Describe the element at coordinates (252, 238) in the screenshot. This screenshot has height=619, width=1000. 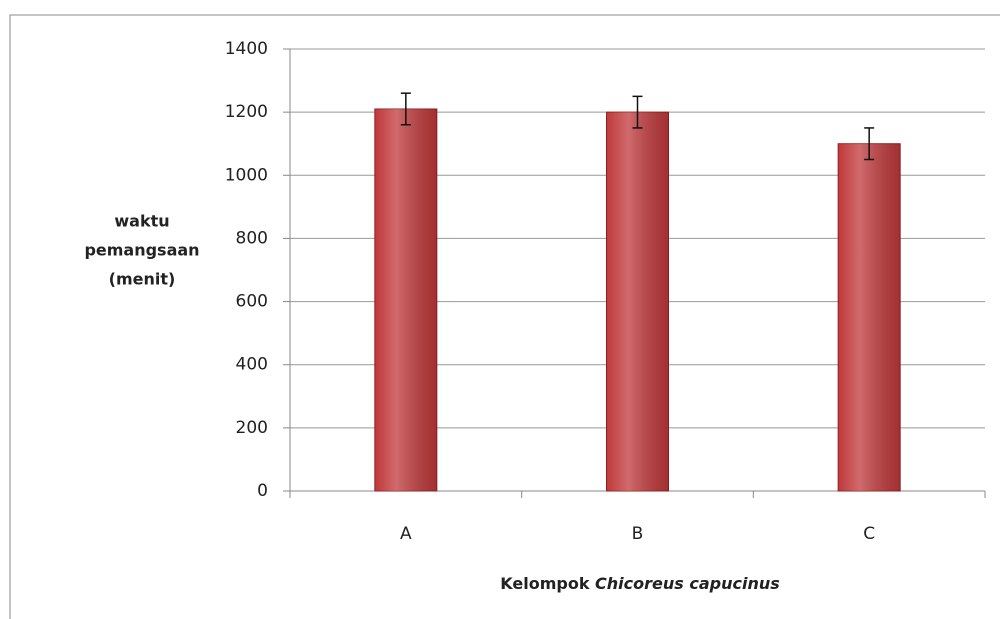
I see `y-tick-label: 800` at that location.